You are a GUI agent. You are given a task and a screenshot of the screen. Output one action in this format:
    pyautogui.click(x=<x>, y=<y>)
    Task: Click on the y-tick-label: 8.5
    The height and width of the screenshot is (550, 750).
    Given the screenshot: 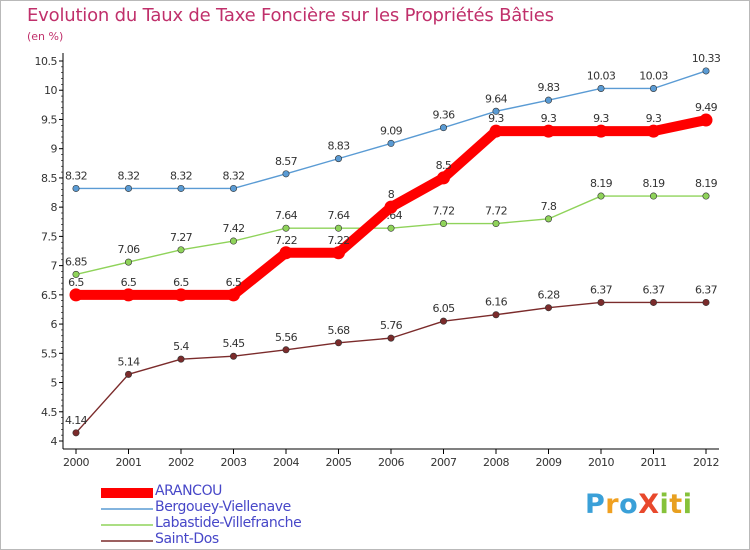 What is the action you would take?
    pyautogui.click(x=49, y=178)
    